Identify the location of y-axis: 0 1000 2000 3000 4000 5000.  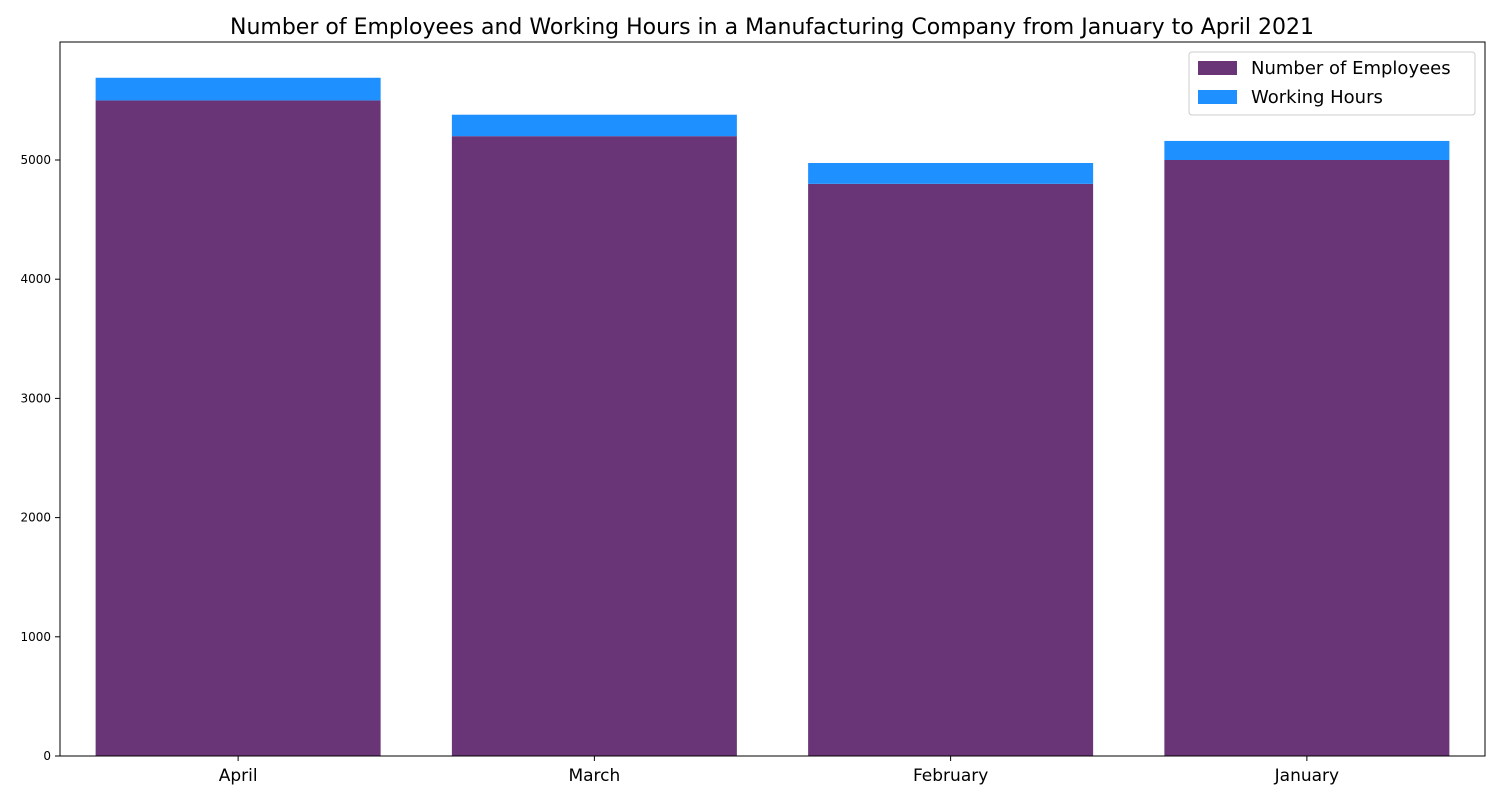
(40, 458).